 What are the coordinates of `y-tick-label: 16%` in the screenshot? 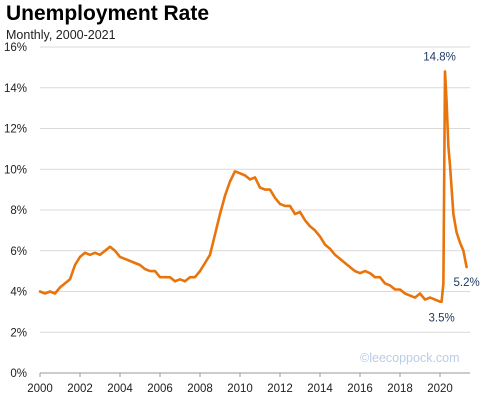 It's located at (15, 48).